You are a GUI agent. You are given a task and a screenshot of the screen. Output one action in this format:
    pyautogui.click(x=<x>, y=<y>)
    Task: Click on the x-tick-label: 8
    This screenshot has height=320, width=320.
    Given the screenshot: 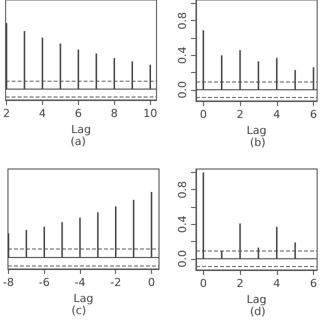 What is the action you would take?
    pyautogui.click(x=114, y=113)
    